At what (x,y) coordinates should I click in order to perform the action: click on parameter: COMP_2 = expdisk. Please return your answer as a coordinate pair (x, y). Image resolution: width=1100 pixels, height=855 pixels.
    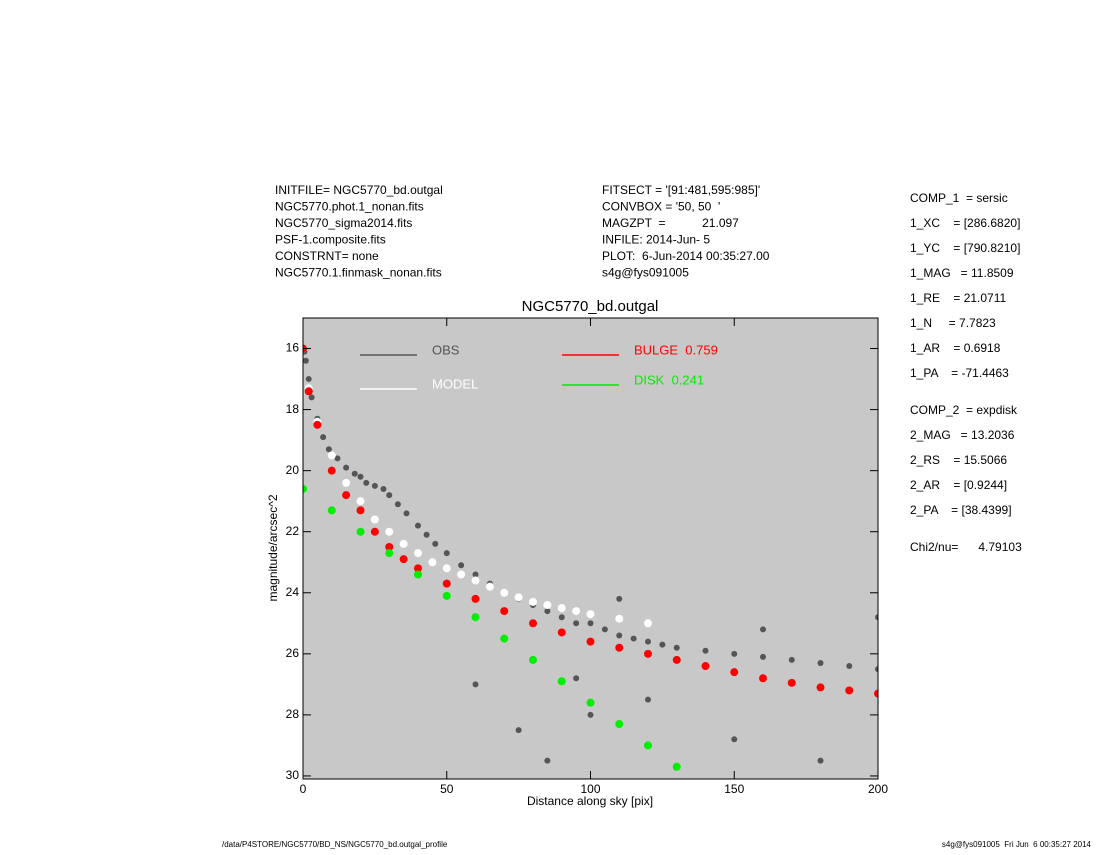
    Looking at the image, I should click on (964, 410).